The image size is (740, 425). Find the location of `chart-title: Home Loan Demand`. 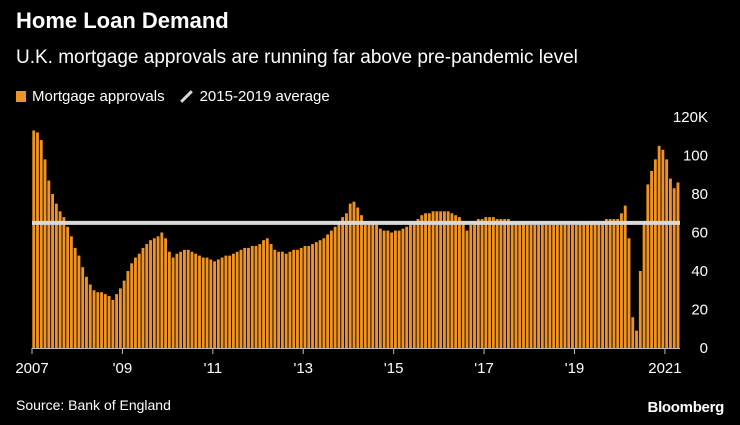

chart-title: Home Loan Demand is located at coordinates (122, 20).